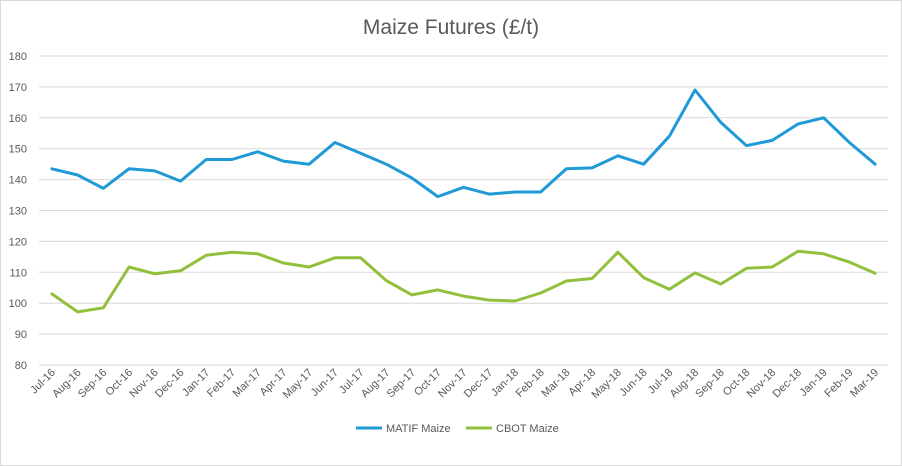 The width and height of the screenshot is (902, 466). What do you see at coordinates (18, 273) in the screenshot?
I see `y-tick-label: 110` at bounding box center [18, 273].